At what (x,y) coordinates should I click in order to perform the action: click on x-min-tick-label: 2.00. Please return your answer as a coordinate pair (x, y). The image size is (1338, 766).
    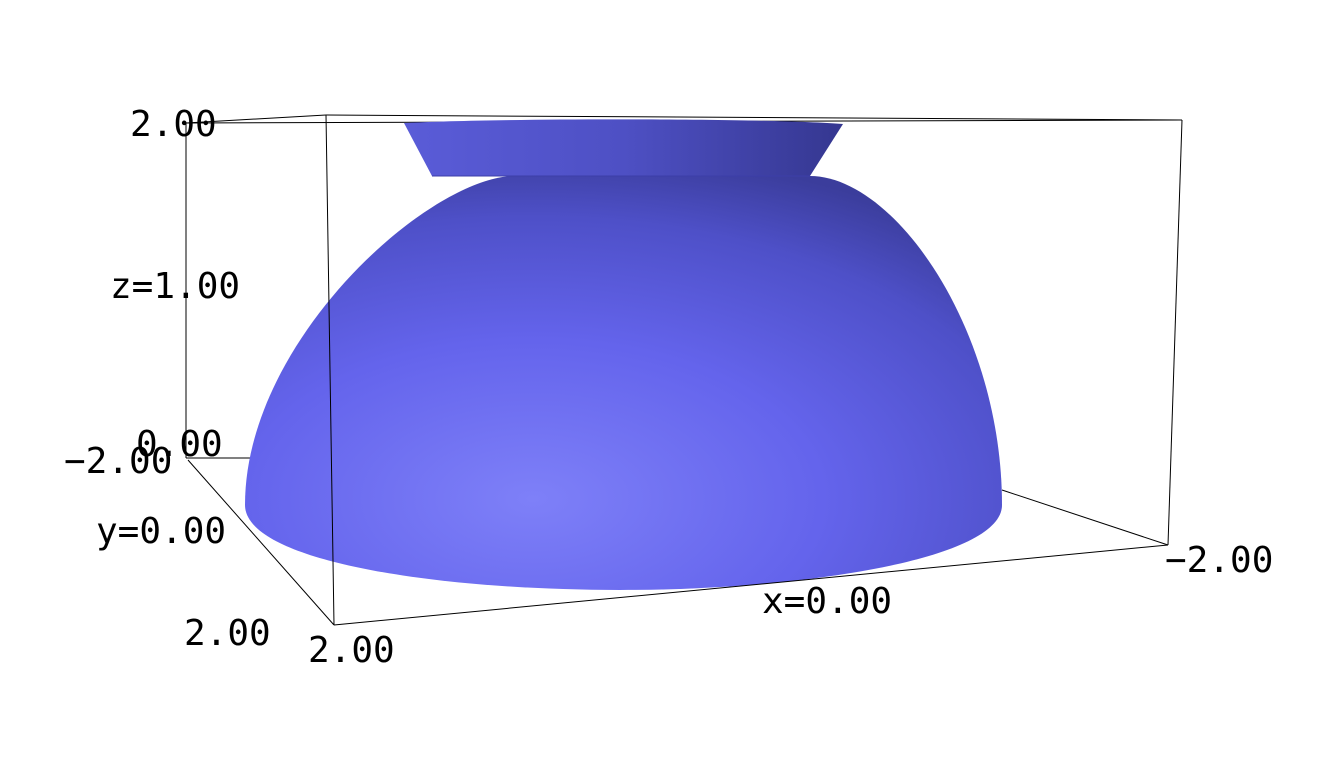
    Looking at the image, I should click on (351, 650).